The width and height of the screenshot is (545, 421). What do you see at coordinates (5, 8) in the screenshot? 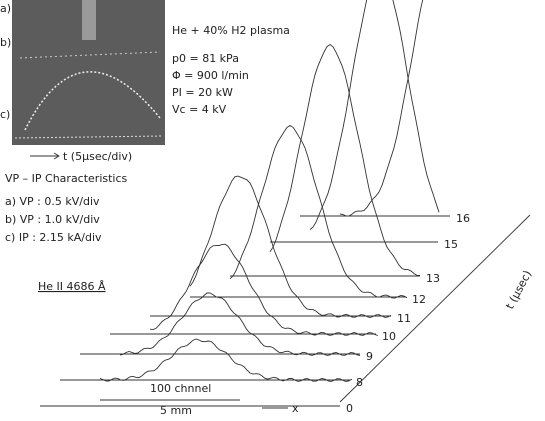
I see `inset-label: a)` at bounding box center [5, 8].